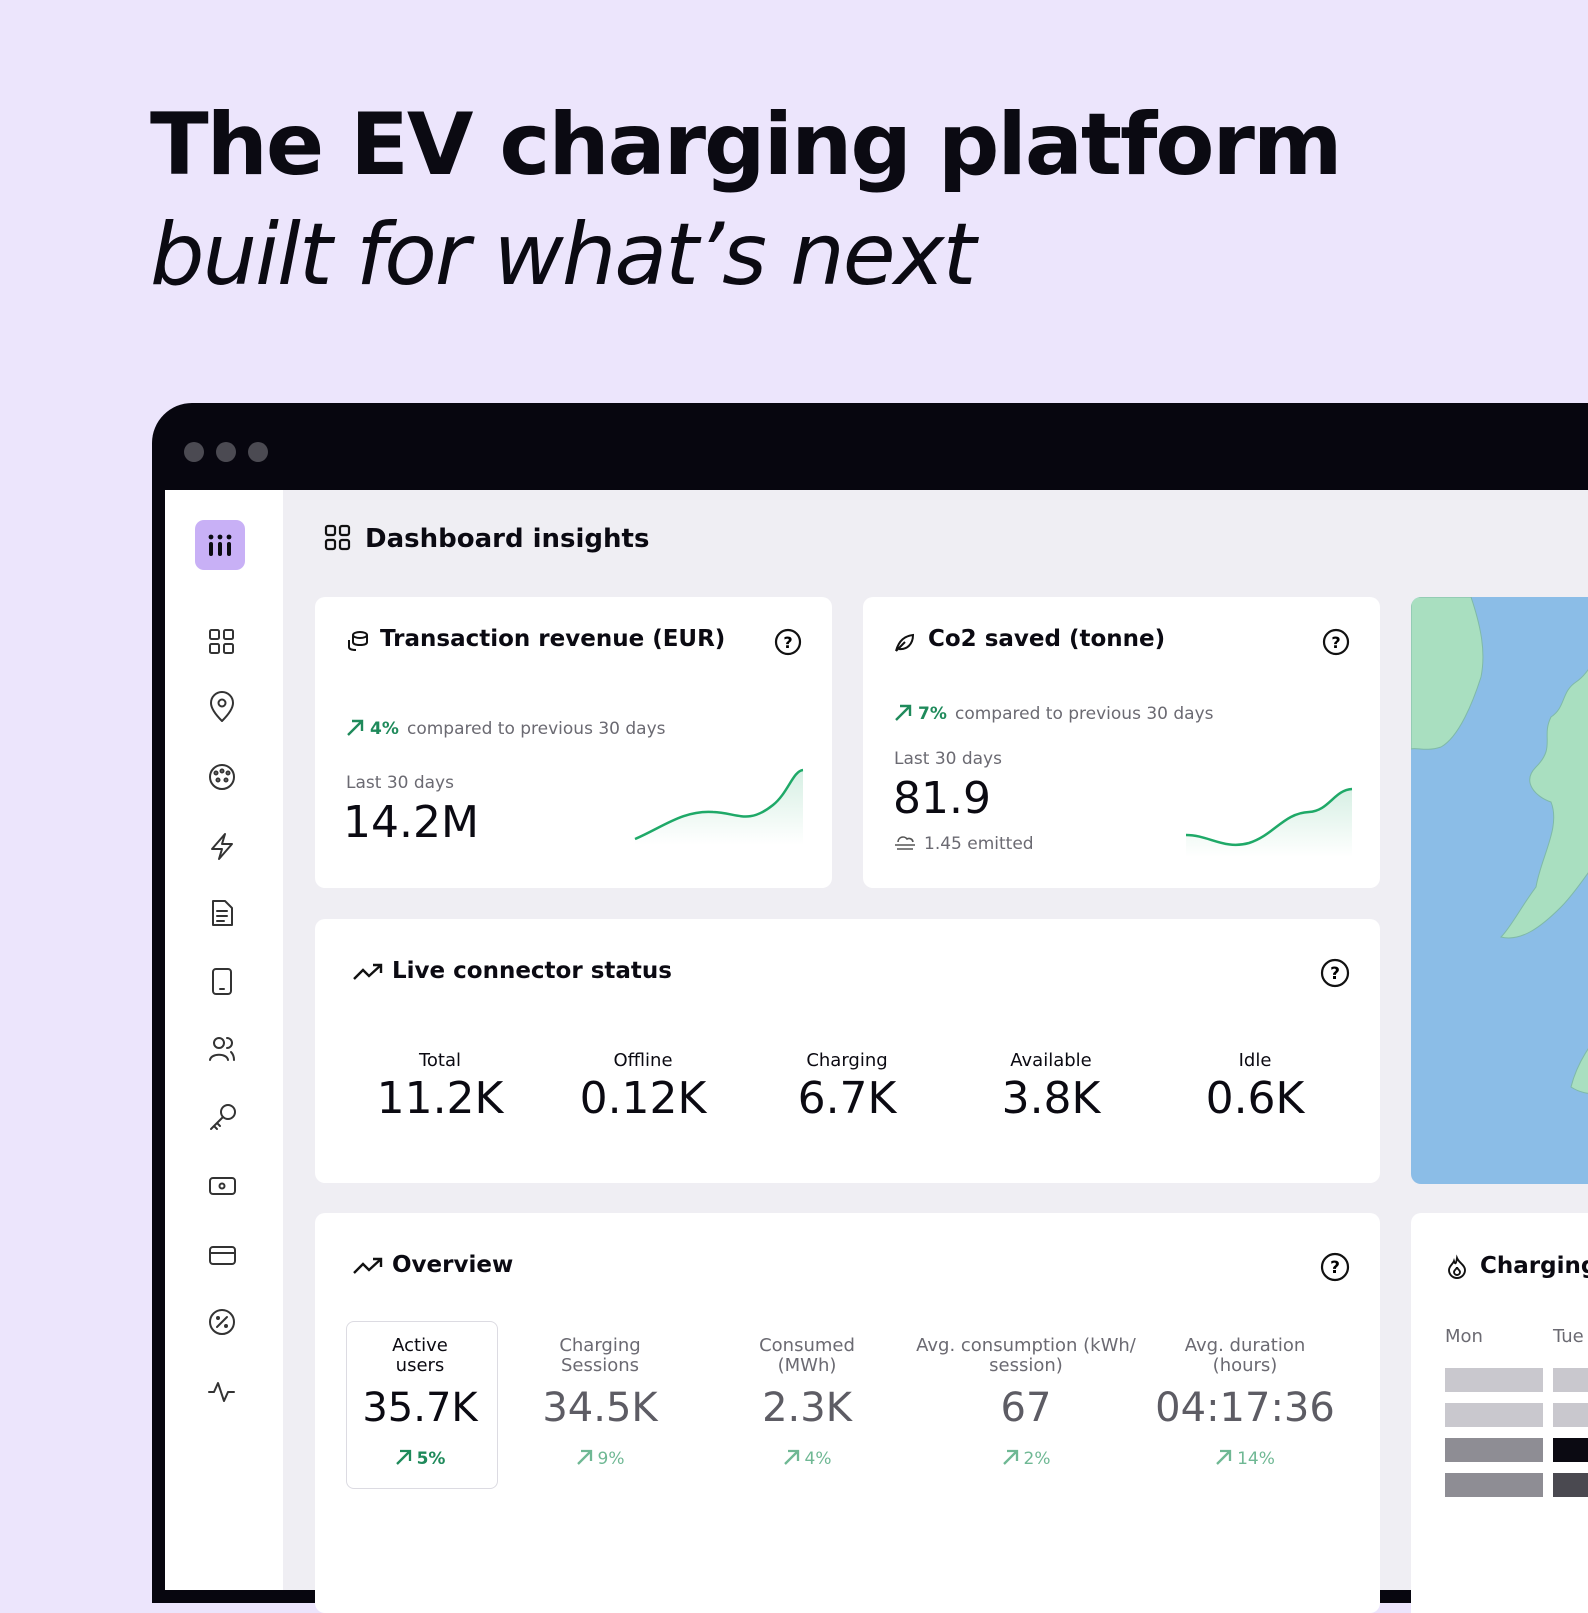 This screenshot has height=1613, width=1588. What do you see at coordinates (1516, 1432) in the screenshot?
I see `heatmap` at bounding box center [1516, 1432].